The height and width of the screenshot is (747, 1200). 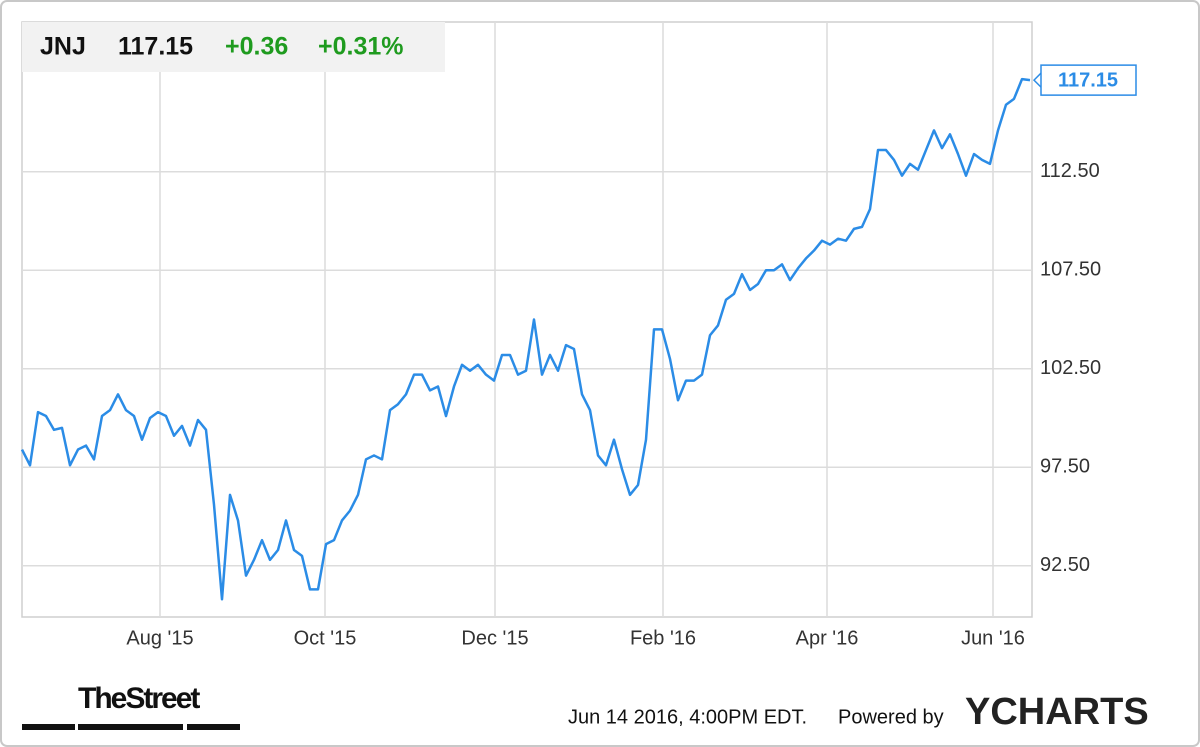 What do you see at coordinates (891, 717) in the screenshot?
I see `powered-by: Powered by` at bounding box center [891, 717].